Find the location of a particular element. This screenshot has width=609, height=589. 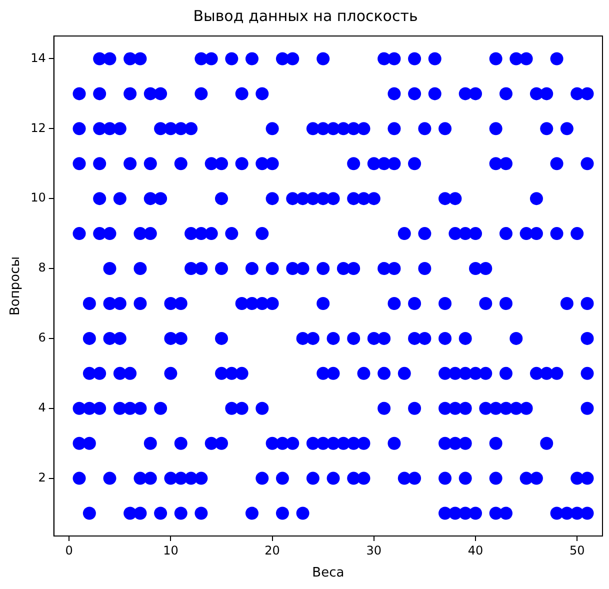

y-tick-label: 14 is located at coordinates (38, 57).